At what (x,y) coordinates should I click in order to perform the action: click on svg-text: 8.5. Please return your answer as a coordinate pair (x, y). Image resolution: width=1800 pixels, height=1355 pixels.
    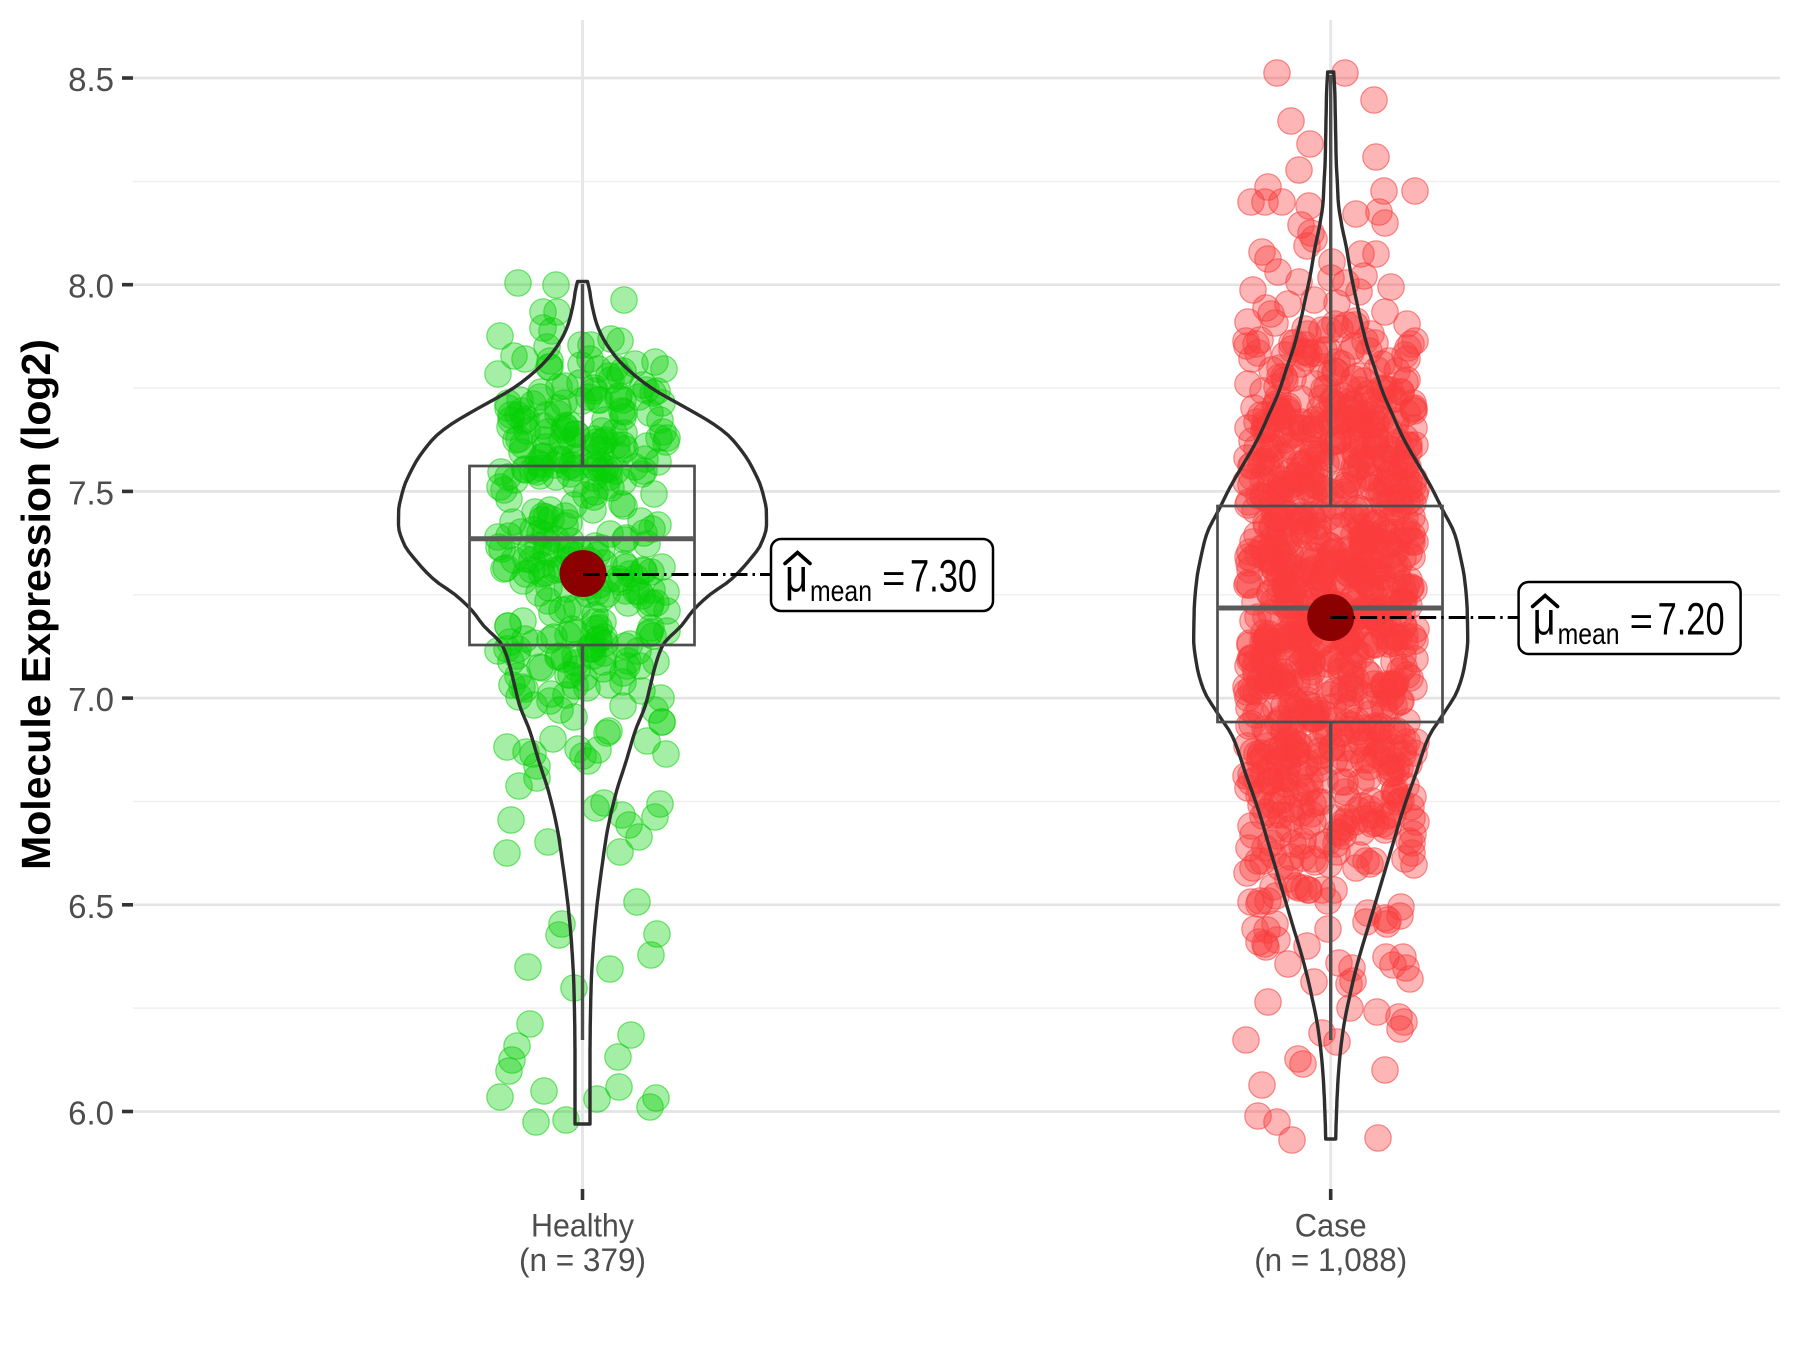
    Looking at the image, I should click on (91, 79).